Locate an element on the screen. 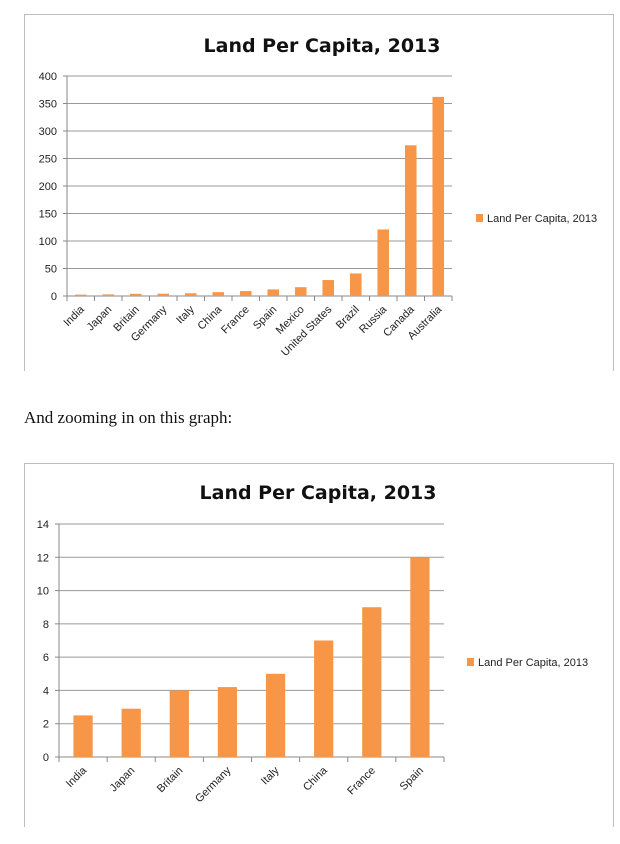 Image resolution: width=620 pixels, height=844 pixels. y-tick-label: 350 is located at coordinates (48, 105).